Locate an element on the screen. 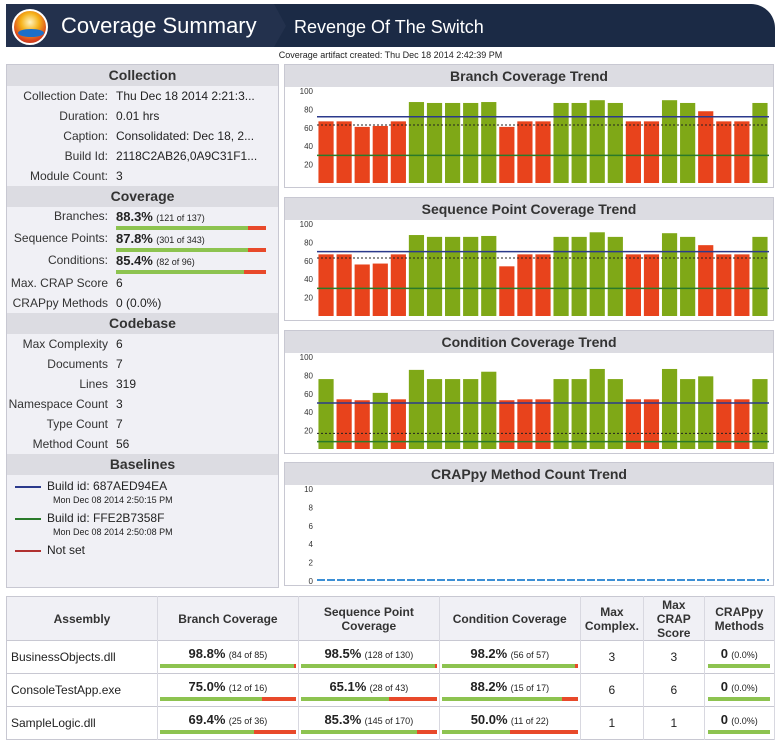 This screenshot has height=744, width=781. row-value: 0 (0.0%) is located at coordinates (139, 303).